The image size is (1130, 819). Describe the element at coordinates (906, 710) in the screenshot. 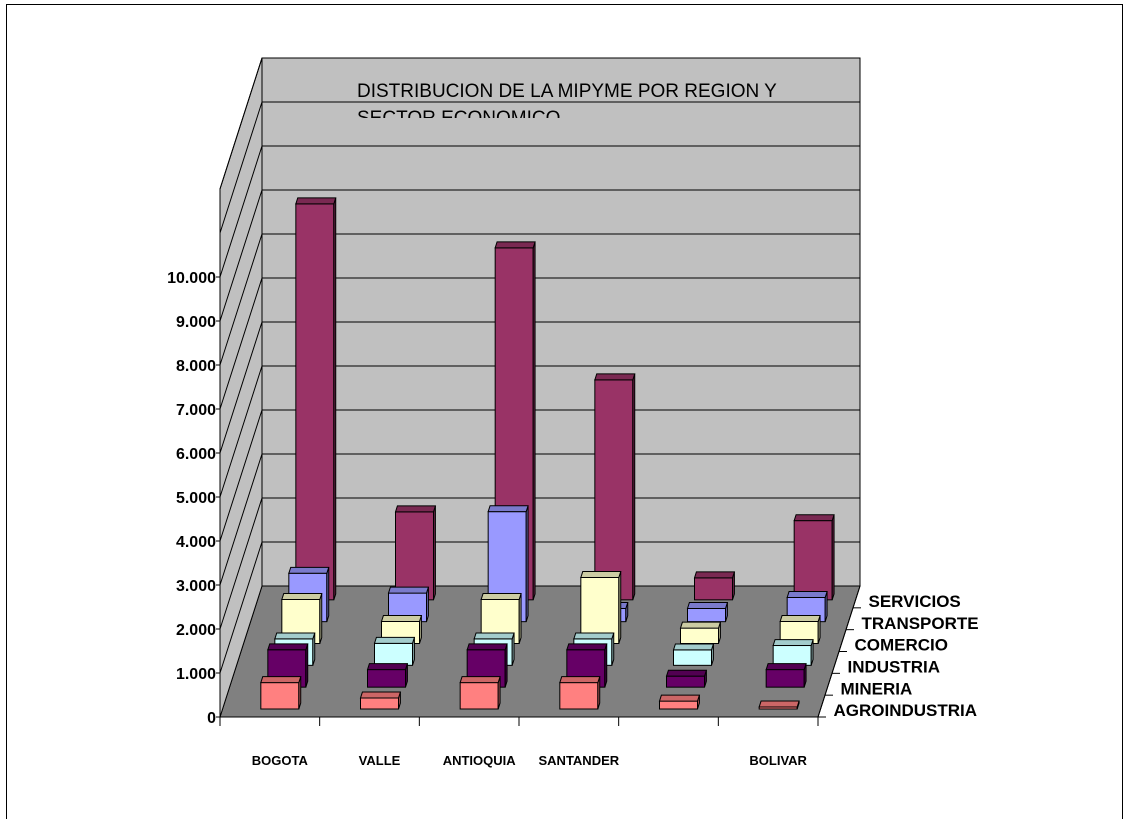

I see `series-label: AGROINDUSTRIA` at that location.